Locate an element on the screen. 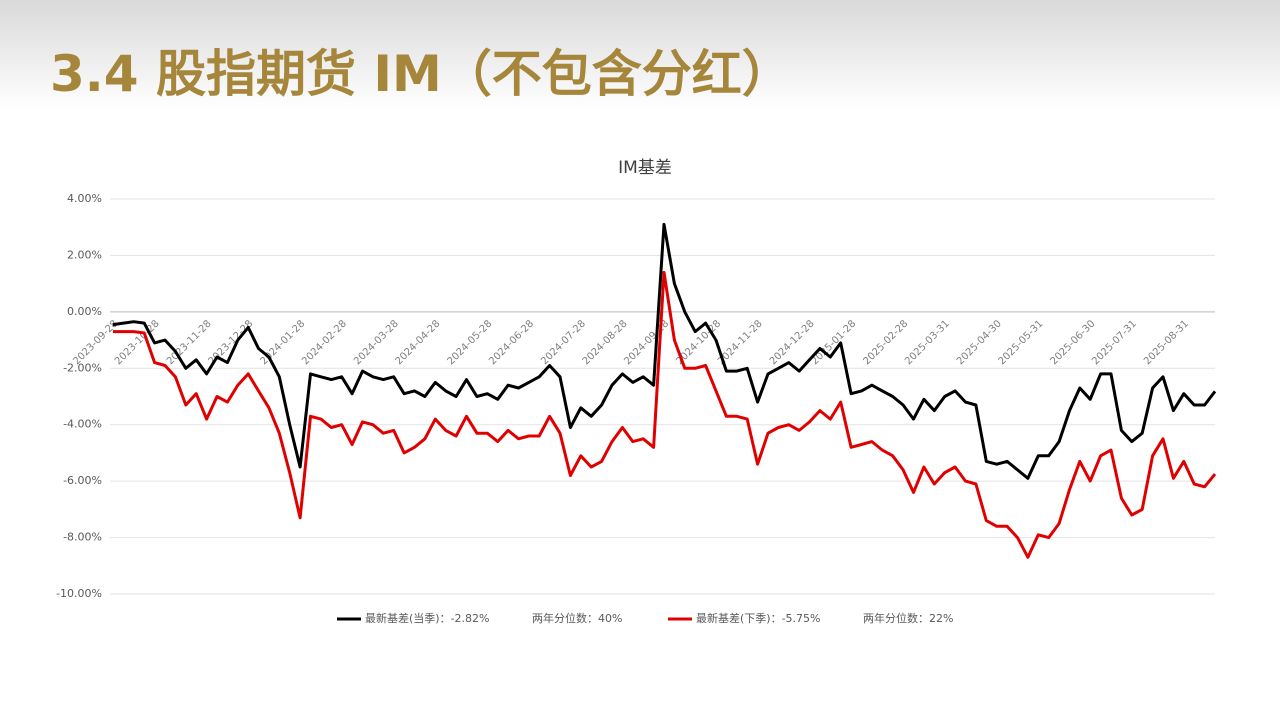  x-tick-label: 2025-05-31 is located at coordinates (1021, 342).